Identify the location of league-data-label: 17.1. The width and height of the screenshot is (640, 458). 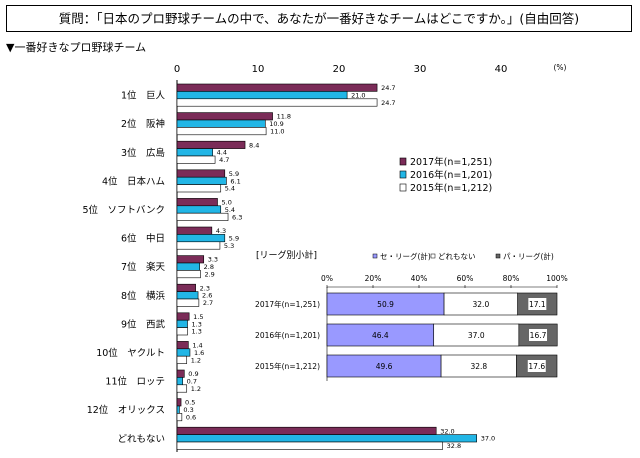
(537, 304).